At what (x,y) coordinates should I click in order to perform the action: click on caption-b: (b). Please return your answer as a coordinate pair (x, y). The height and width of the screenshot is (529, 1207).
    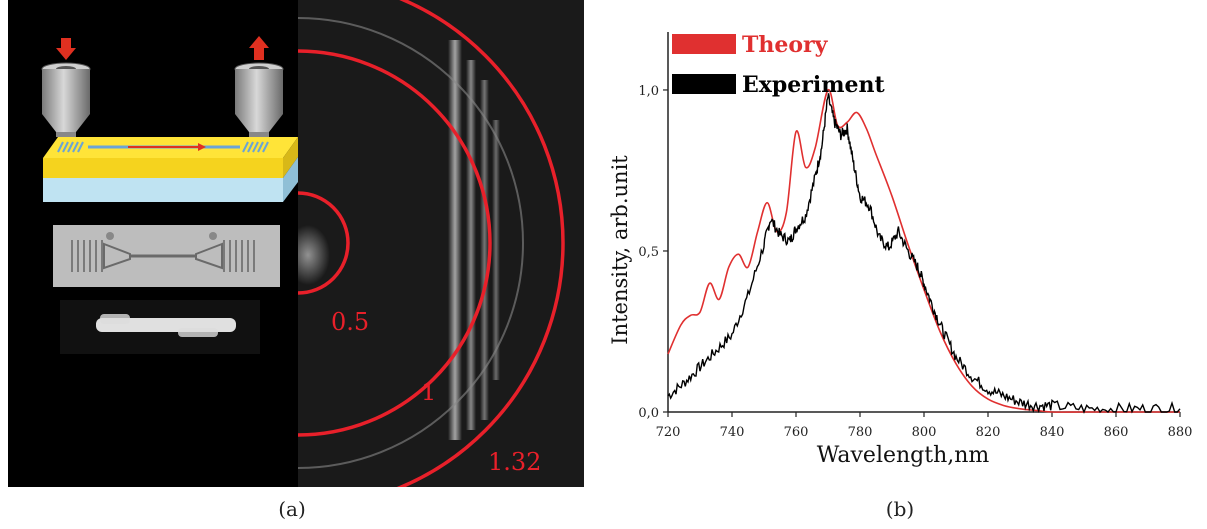
    Looking at the image, I should click on (900, 509).